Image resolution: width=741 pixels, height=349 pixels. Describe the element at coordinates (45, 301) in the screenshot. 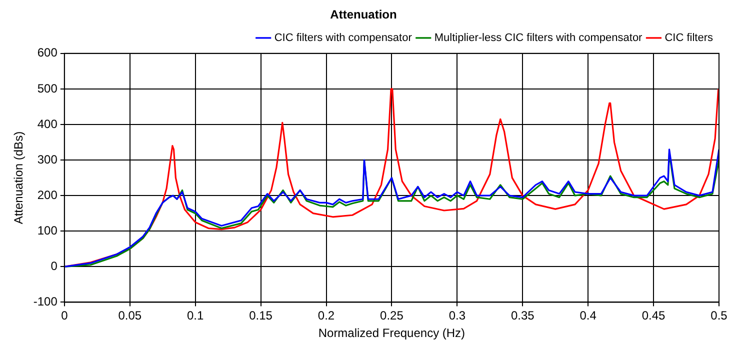

I see `y-tick-label: -100` at that location.